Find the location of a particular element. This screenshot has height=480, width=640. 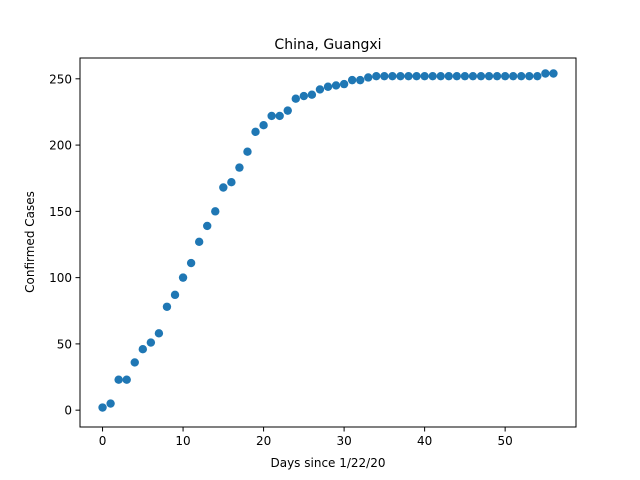

y-tick-label: 250 is located at coordinates (60, 79).